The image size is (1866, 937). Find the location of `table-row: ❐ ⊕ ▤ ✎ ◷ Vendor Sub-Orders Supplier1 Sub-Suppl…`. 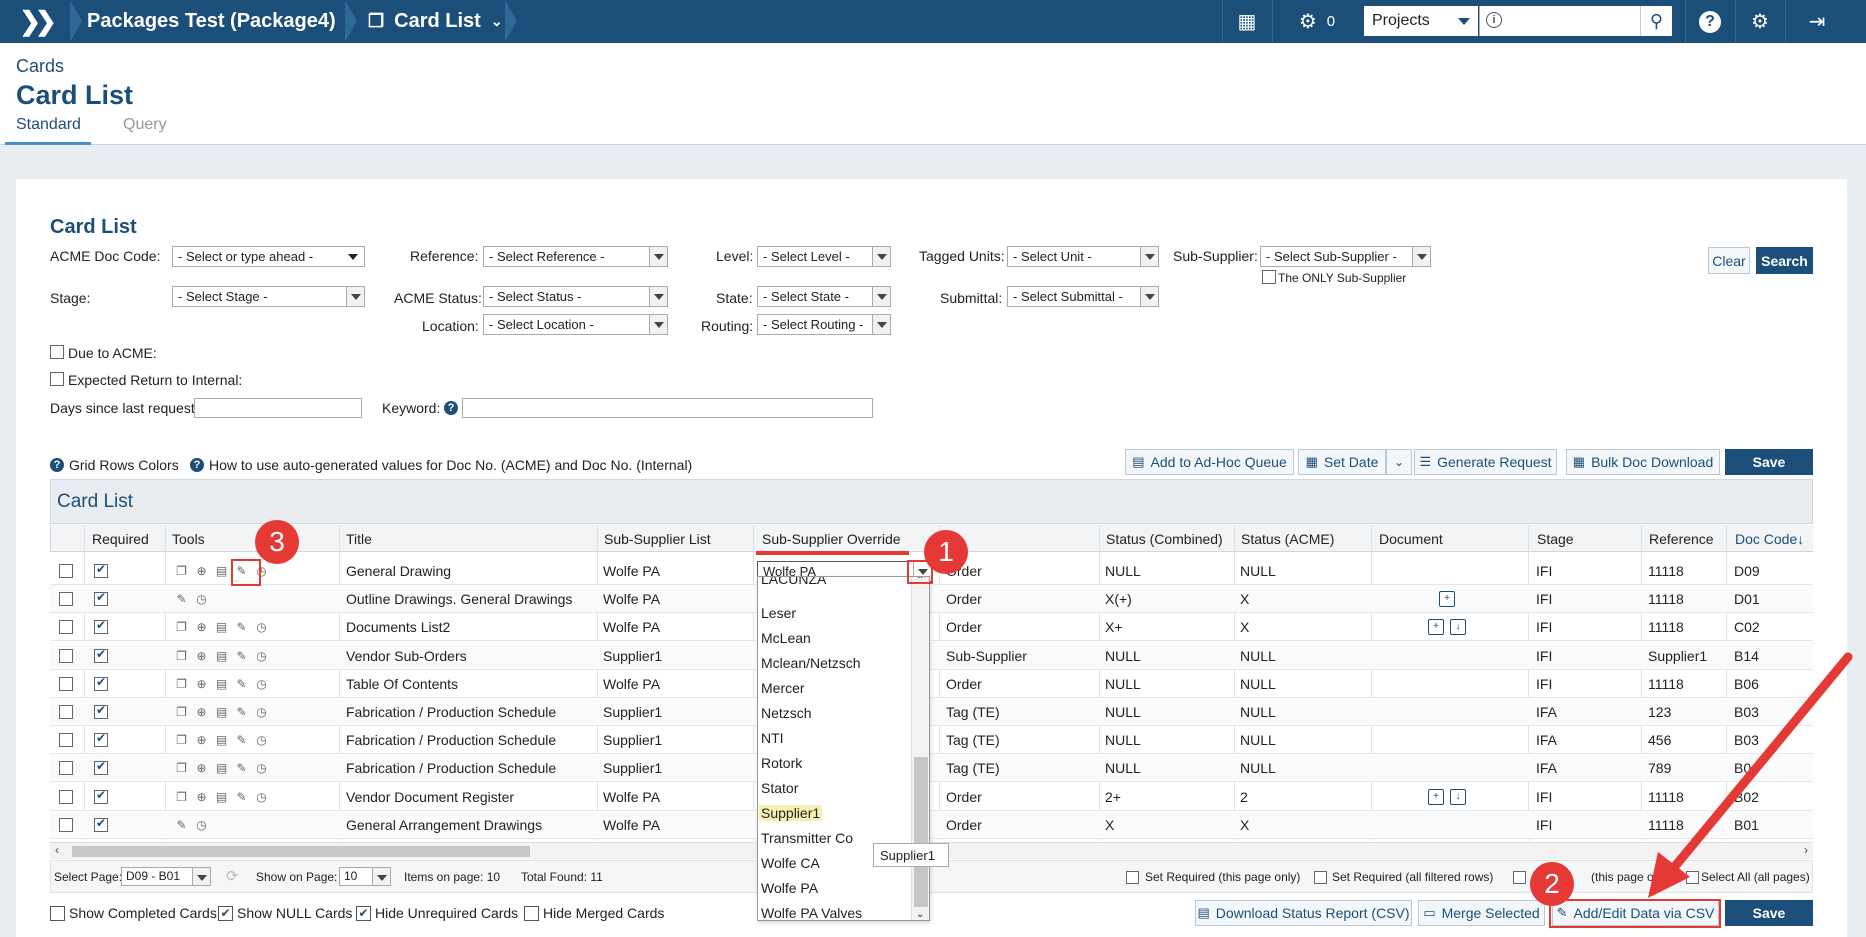

table-row: ❐ ⊕ ▤ ✎ ◷ Vendor Sub-Orders Supplier1 Sub-Suppl… is located at coordinates (931, 655).